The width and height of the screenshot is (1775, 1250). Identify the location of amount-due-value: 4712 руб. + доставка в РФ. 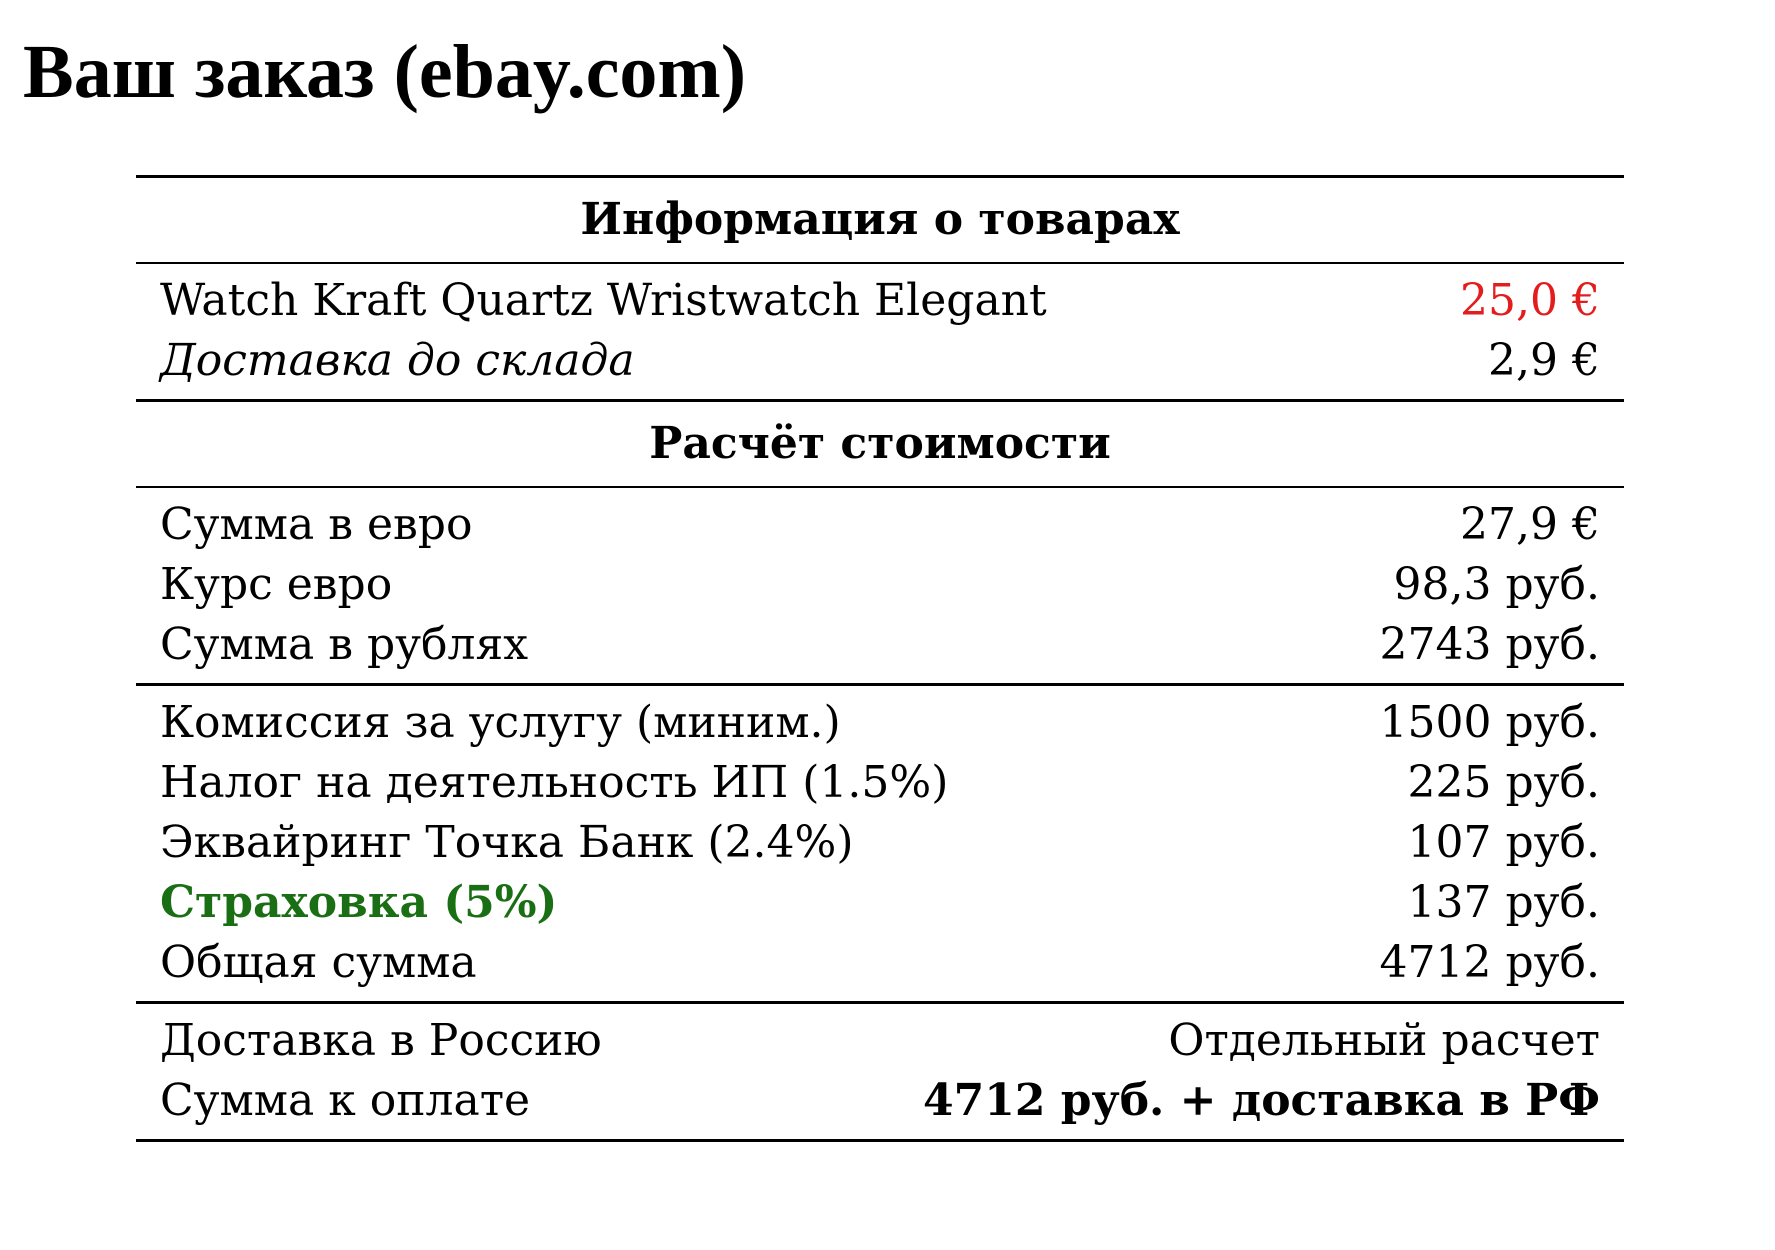
(1261, 1100).